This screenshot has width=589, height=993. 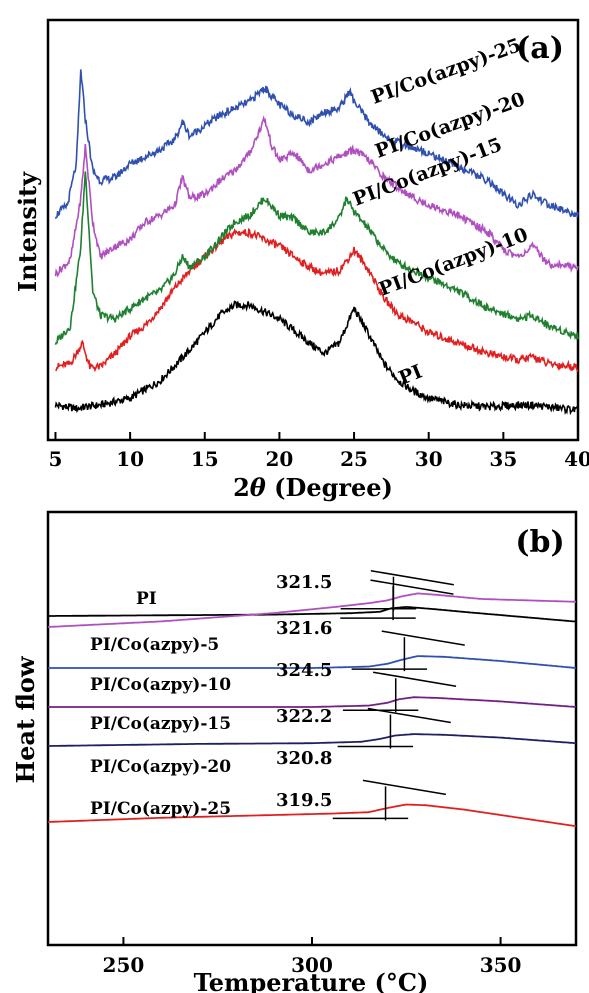 I want to click on panel-a-xtick-label-15: 15, so click(x=205, y=459).